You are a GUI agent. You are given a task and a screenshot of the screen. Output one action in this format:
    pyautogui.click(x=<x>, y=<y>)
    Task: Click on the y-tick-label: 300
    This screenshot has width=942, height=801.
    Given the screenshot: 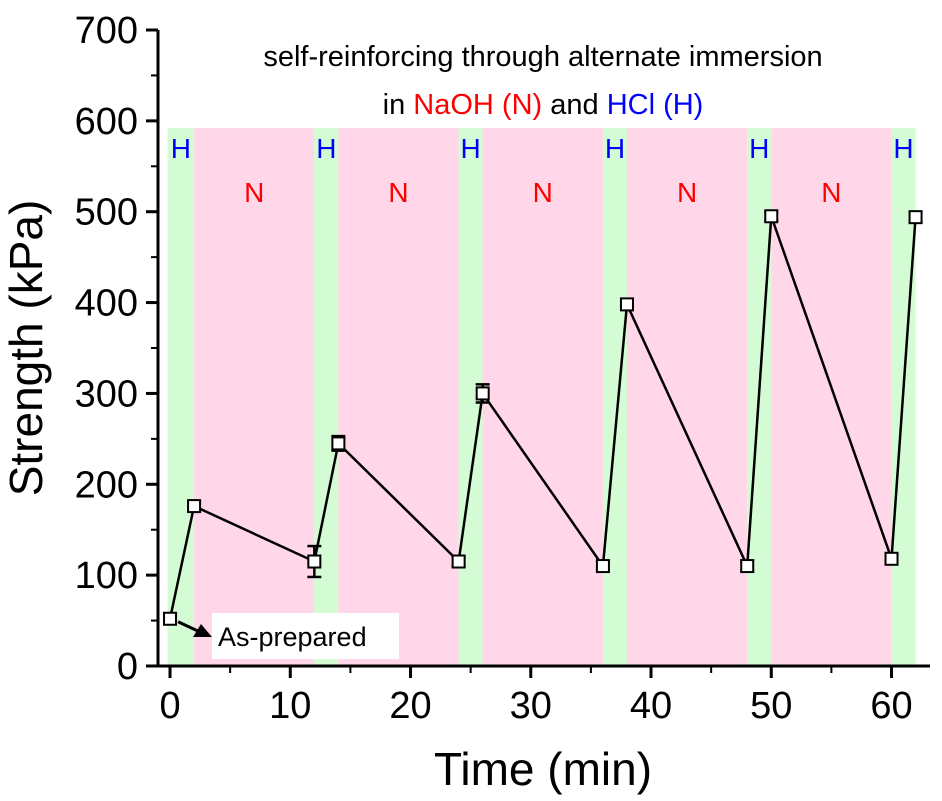 What is the action you would take?
    pyautogui.click(x=106, y=394)
    